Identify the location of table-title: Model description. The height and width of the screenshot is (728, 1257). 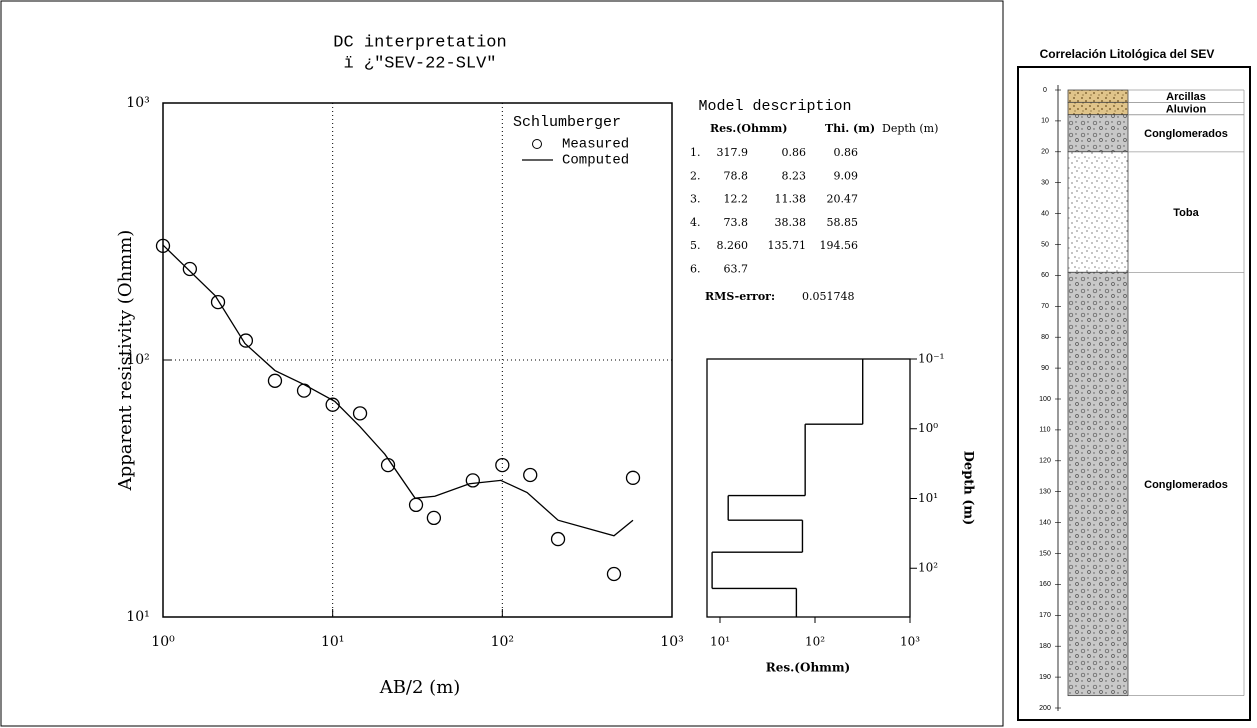
(774, 106).